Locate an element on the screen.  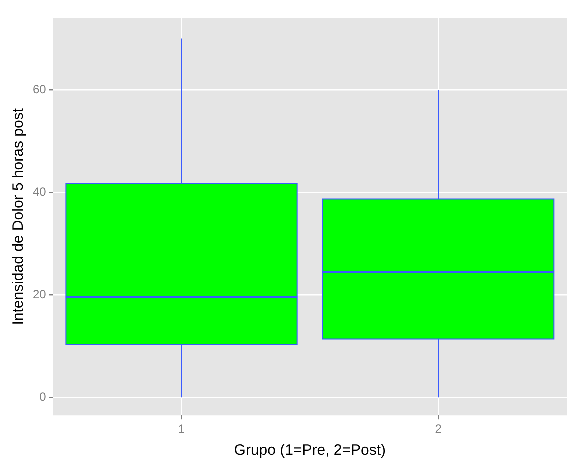
x-tick-label: 1 is located at coordinates (182, 429).